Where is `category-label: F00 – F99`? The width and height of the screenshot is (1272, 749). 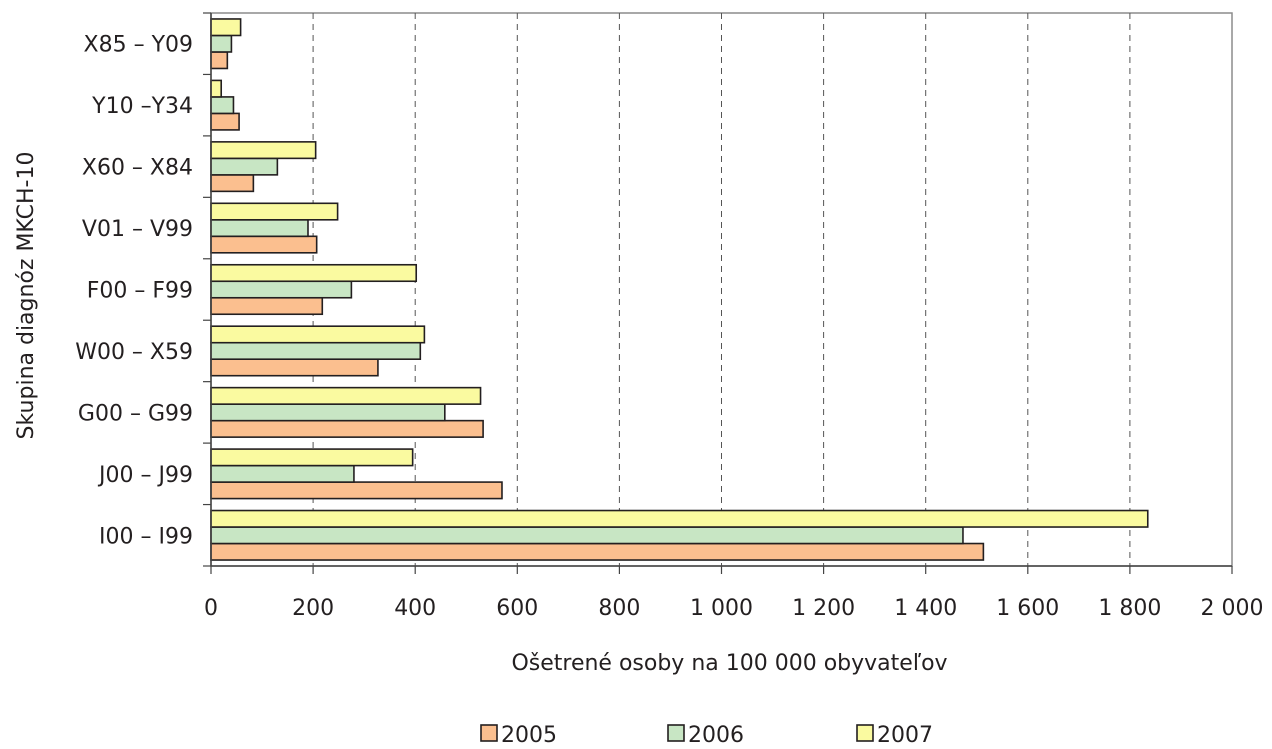 category-label: F00 – F99 is located at coordinates (140, 291).